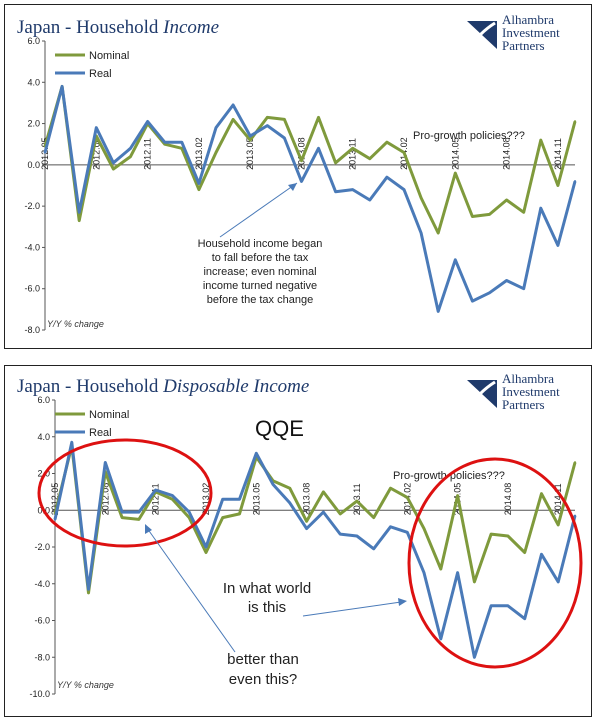 The image size is (596, 721). What do you see at coordinates (42, 621) in the screenshot?
I see `y-tick-label: -6.0` at bounding box center [42, 621].